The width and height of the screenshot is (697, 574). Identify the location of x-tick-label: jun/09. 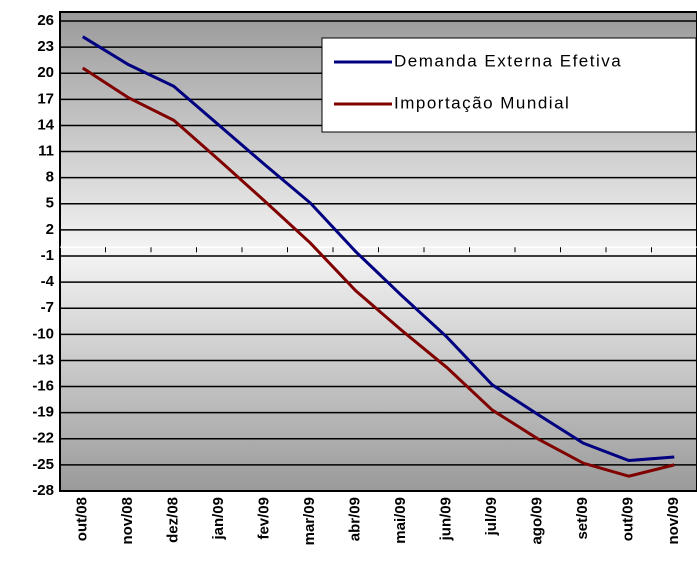
(446, 519).